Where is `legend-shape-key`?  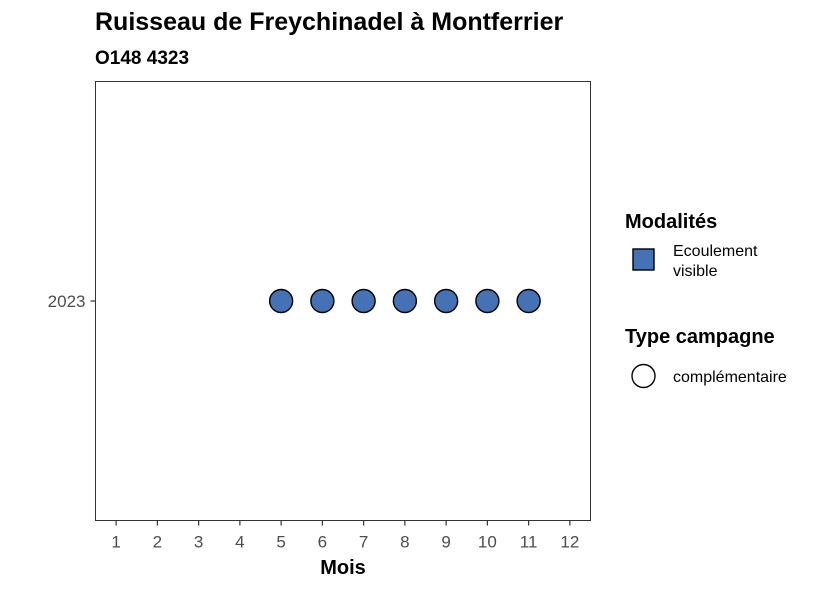 legend-shape-key is located at coordinates (643, 376).